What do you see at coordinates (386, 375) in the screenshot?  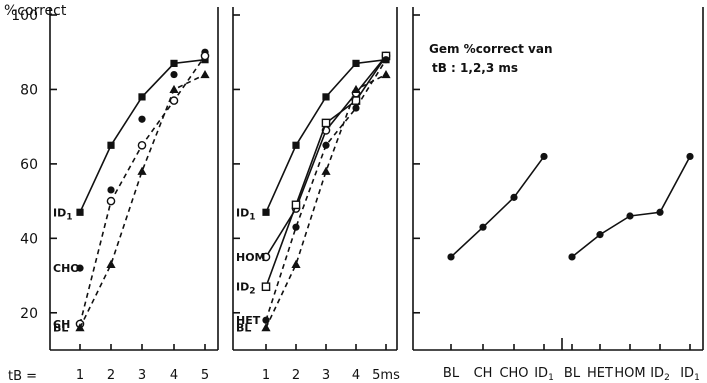 I see `x-tick-label: 5ms` at bounding box center [386, 375].